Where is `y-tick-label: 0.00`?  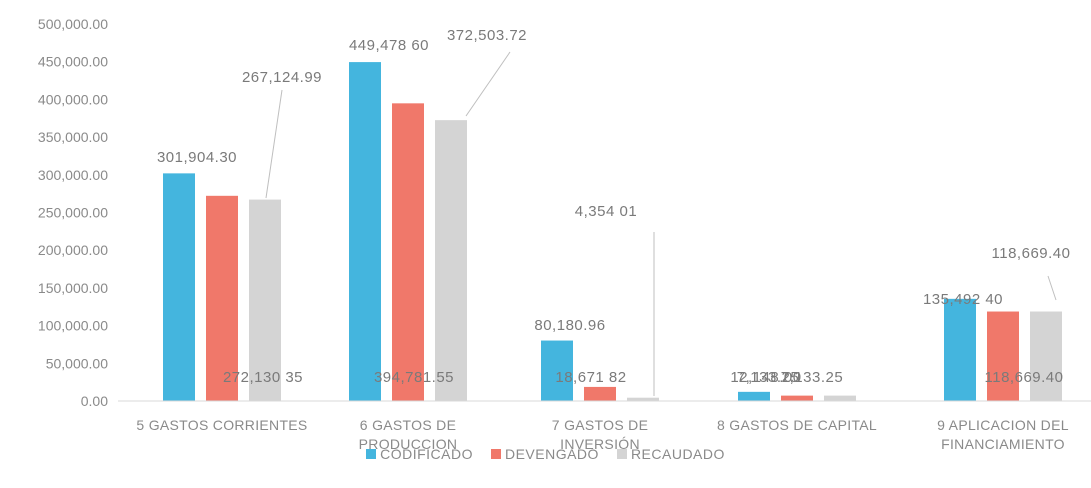
y-tick-label: 0.00 is located at coordinates (94, 401).